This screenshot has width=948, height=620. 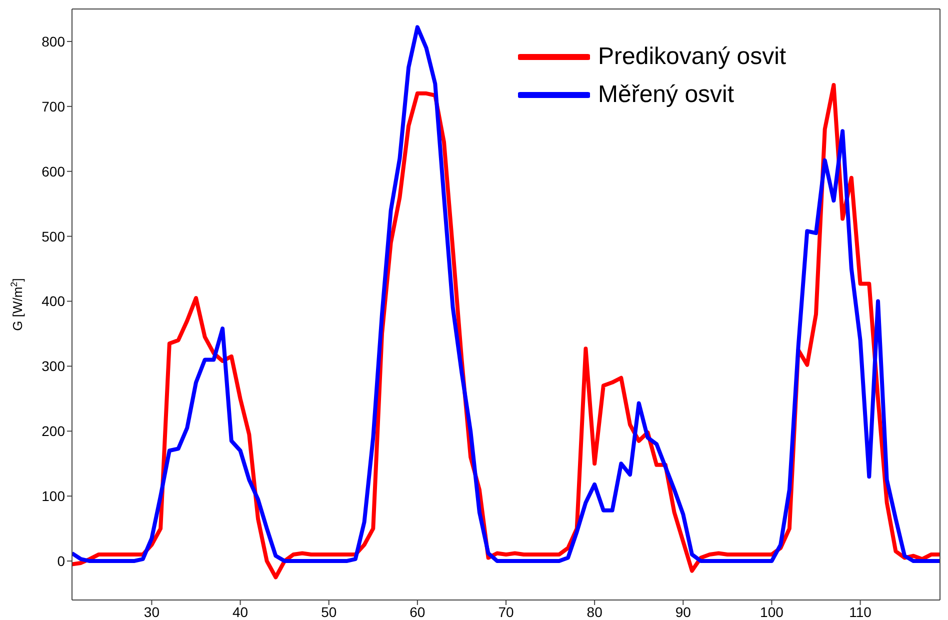 I want to click on y-tick-label: 600, so click(x=54, y=171).